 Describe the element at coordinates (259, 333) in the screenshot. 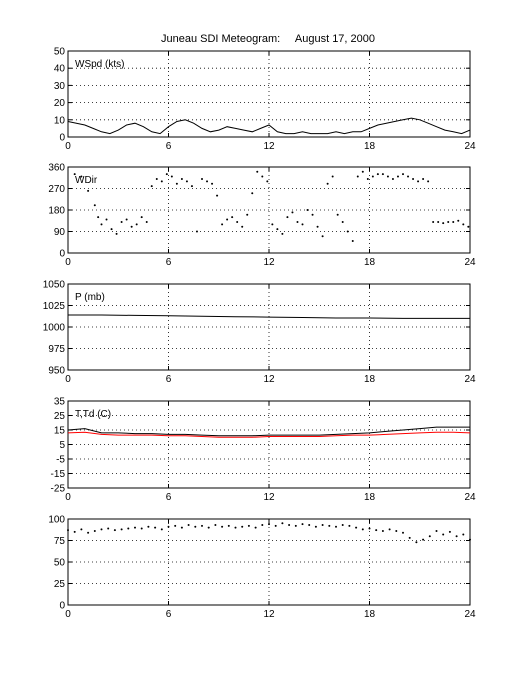

I see `panel-2: 0 6 12 18 24 950 975 1000 1025 1050 P (mb)` at that location.